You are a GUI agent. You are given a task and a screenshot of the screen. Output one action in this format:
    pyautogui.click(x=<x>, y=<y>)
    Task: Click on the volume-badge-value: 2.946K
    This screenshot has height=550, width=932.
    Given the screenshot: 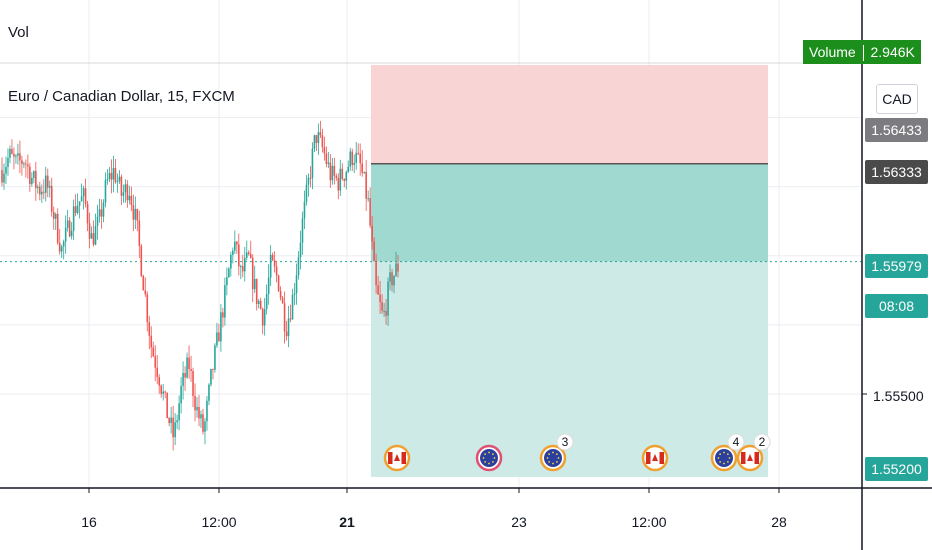 What is the action you would take?
    pyautogui.click(x=892, y=52)
    